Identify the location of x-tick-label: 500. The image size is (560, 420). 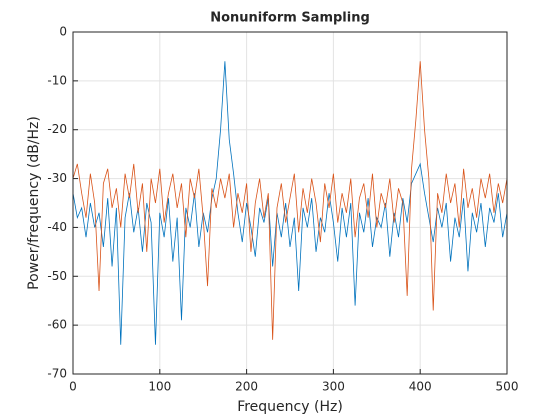
(507, 387).